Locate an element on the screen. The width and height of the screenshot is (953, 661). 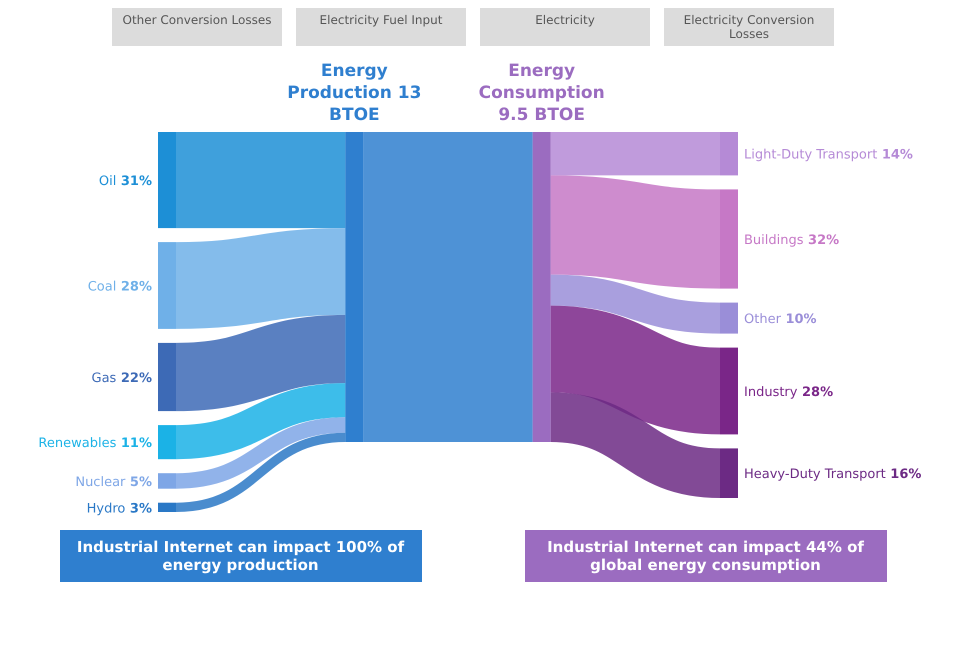
legend-label: Energy Production 13 BTOE is located at coordinates (354, 93).